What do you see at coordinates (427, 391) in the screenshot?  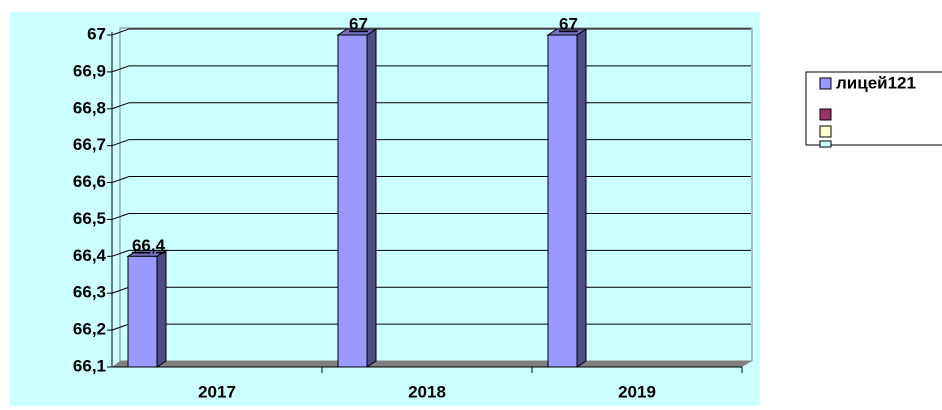 I see `x-tick-label: 2018` at bounding box center [427, 391].